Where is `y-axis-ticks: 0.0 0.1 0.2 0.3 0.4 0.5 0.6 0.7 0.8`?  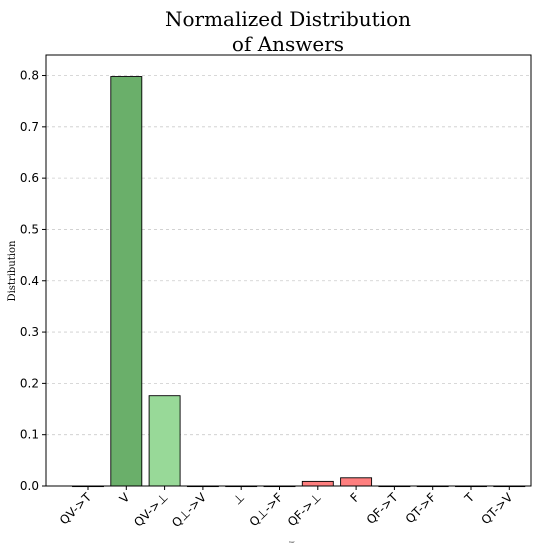
y-axis-ticks: 0.0 0.1 0.2 0.3 0.4 0.5 0.6 0.7 0.8 is located at coordinates (33, 281).